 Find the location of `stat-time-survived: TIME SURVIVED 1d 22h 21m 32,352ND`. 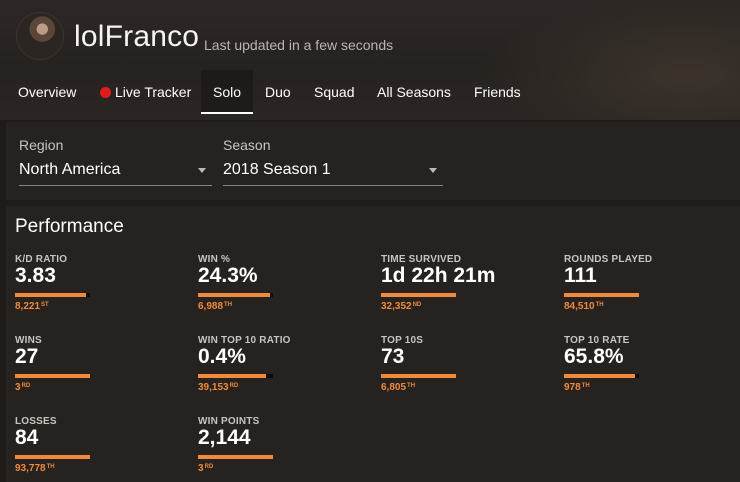

stat-time-survived: TIME SURVIVED 1d 22h 21m 32,352ND is located at coordinates (466, 293).